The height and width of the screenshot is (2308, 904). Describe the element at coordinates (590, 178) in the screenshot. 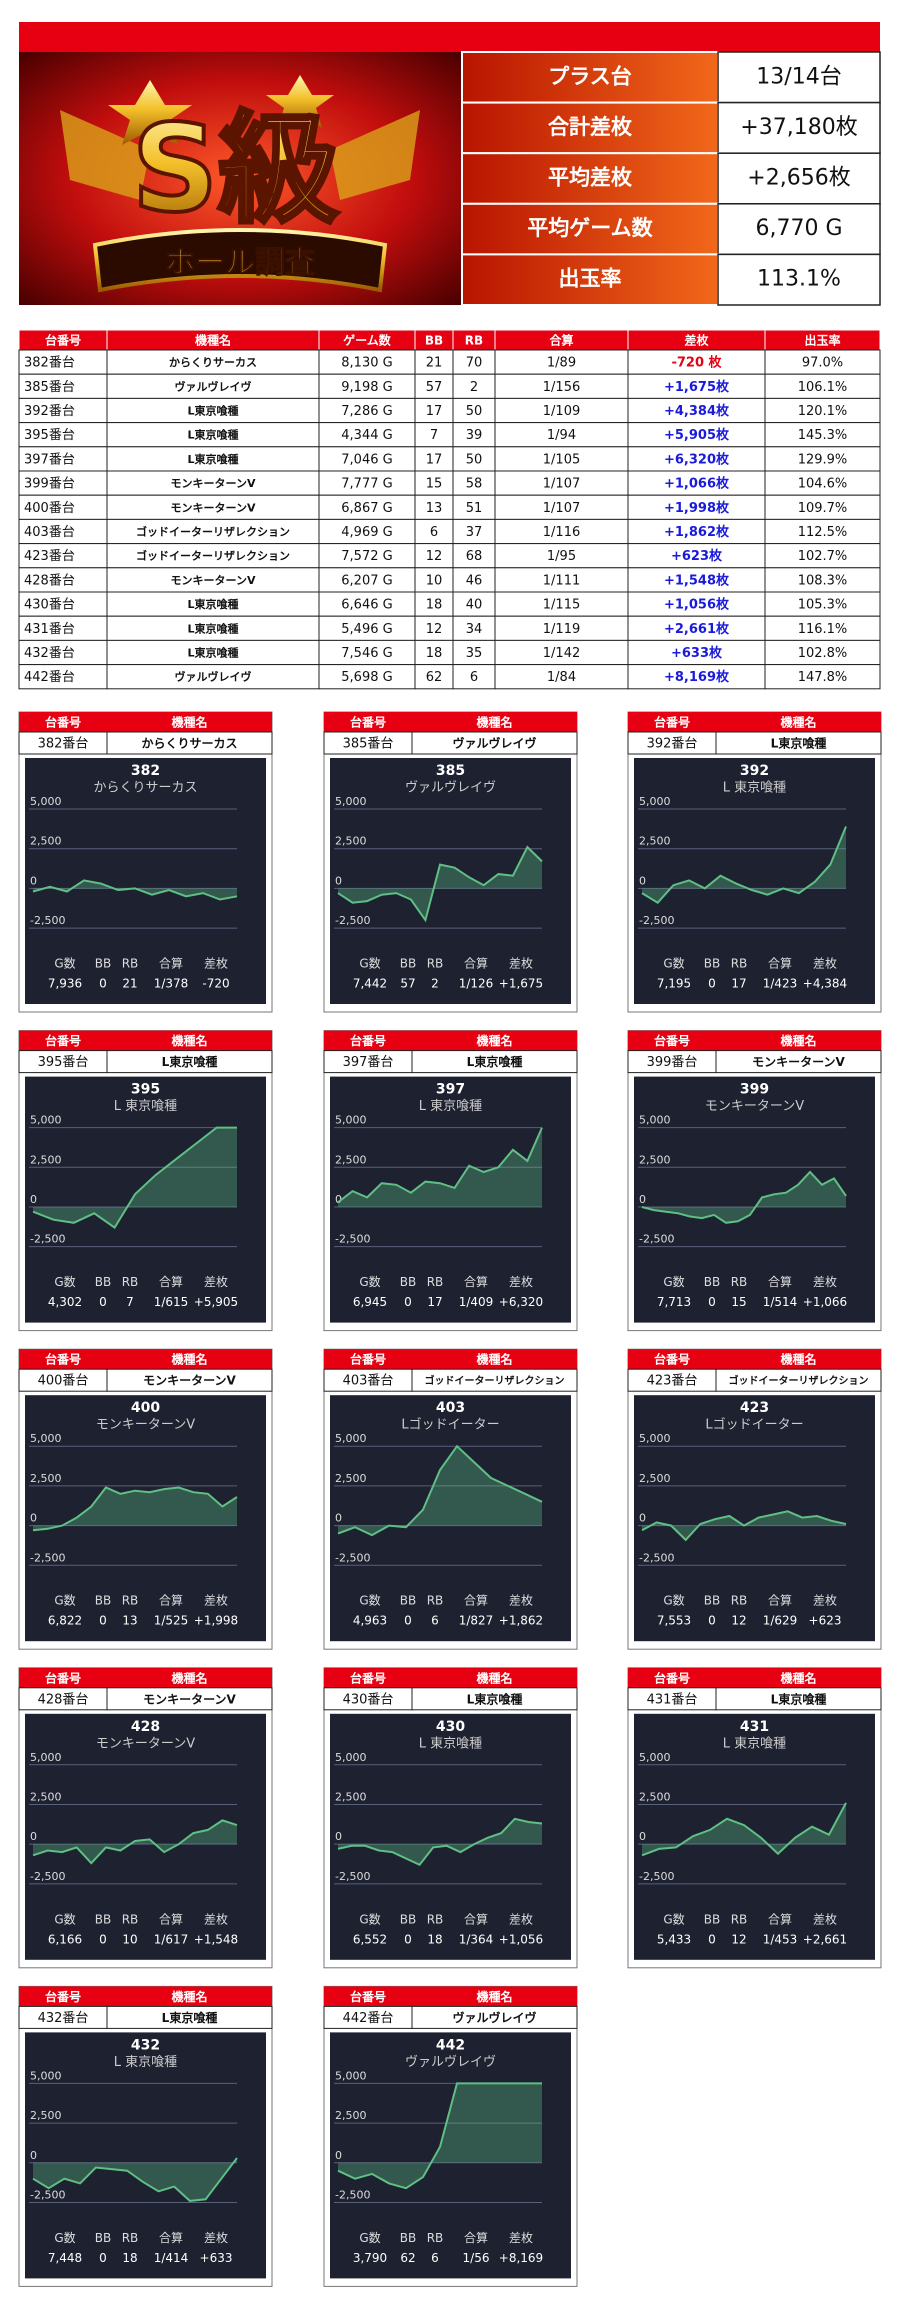

I see `summary-label: 平均差枚` at that location.